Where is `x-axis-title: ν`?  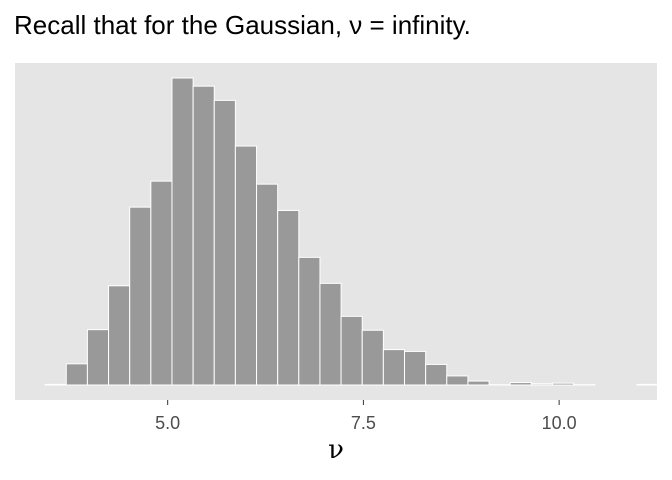 x-axis-title: ν is located at coordinates (336, 450).